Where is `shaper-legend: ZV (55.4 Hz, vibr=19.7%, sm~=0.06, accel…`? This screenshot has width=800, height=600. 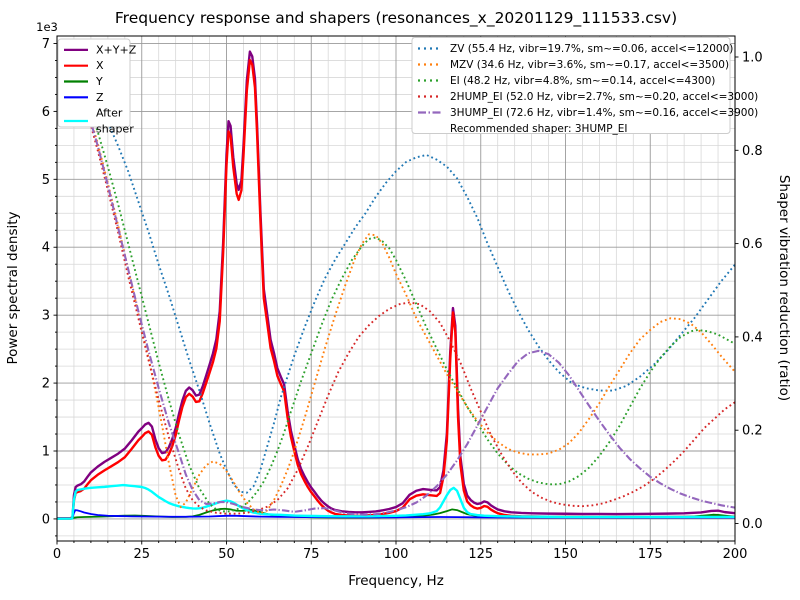 shaper-legend: ZV (55.4 Hz, vibr=19.7%, sm~=0.06, accel… is located at coordinates (584, 86).